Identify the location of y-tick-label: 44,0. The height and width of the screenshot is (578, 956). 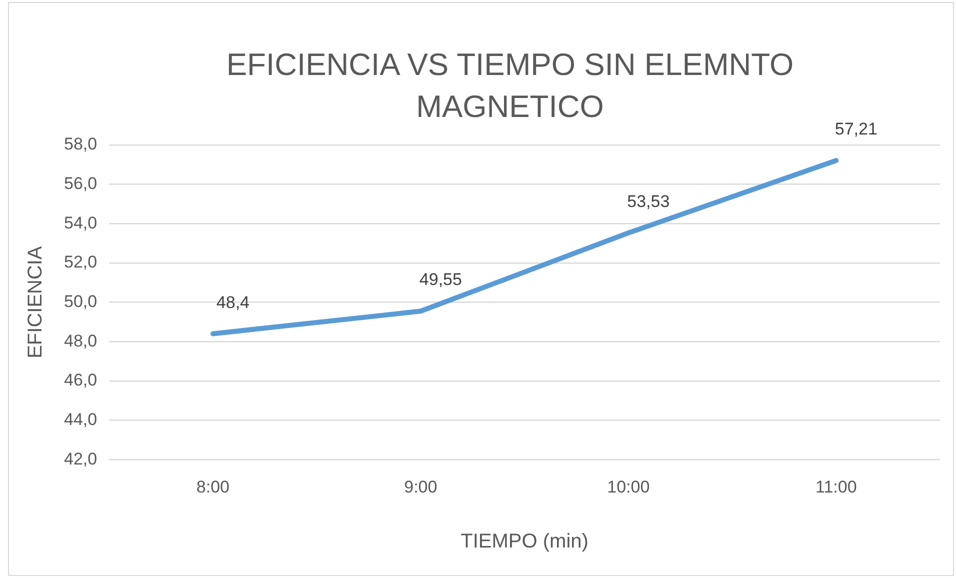
(81, 419).